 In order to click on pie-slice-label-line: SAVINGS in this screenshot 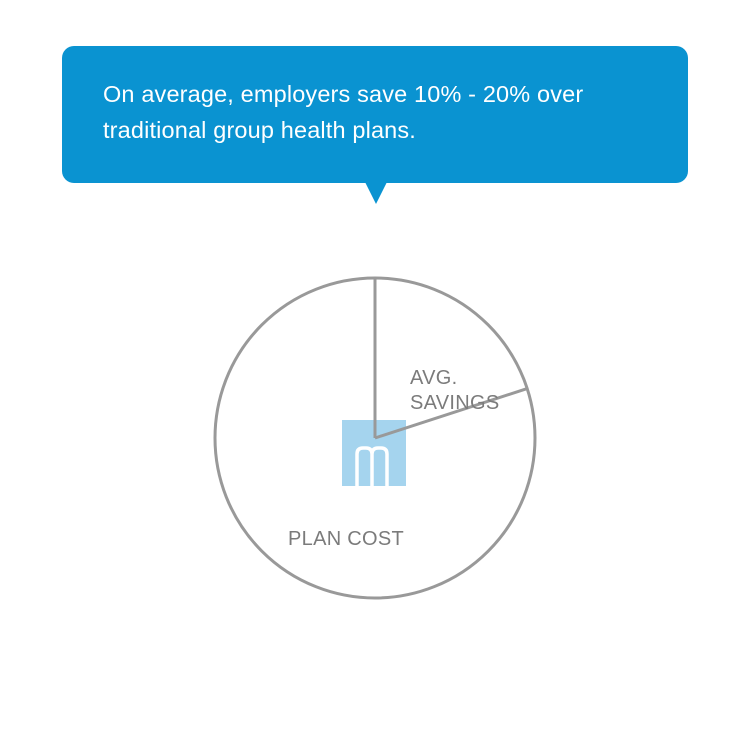, I will do `click(455, 403)`.